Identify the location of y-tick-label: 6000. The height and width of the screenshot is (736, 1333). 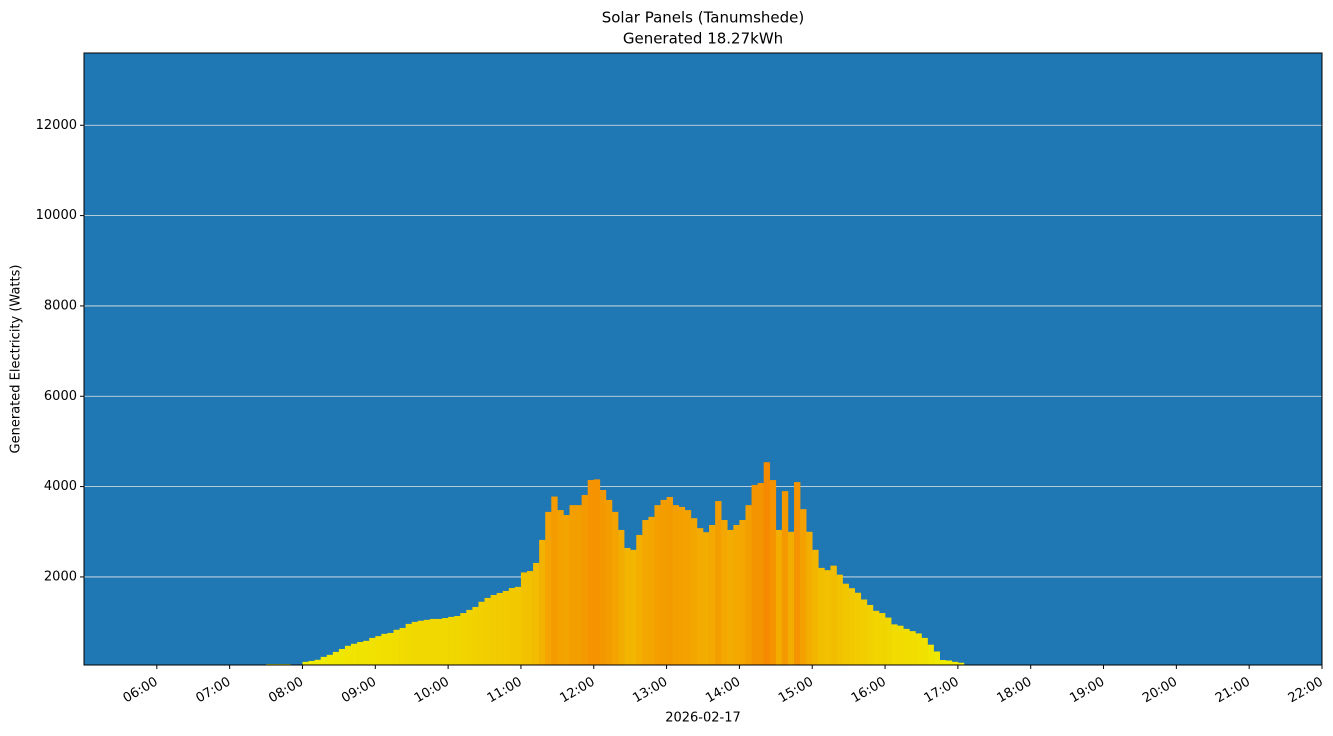
(60, 396).